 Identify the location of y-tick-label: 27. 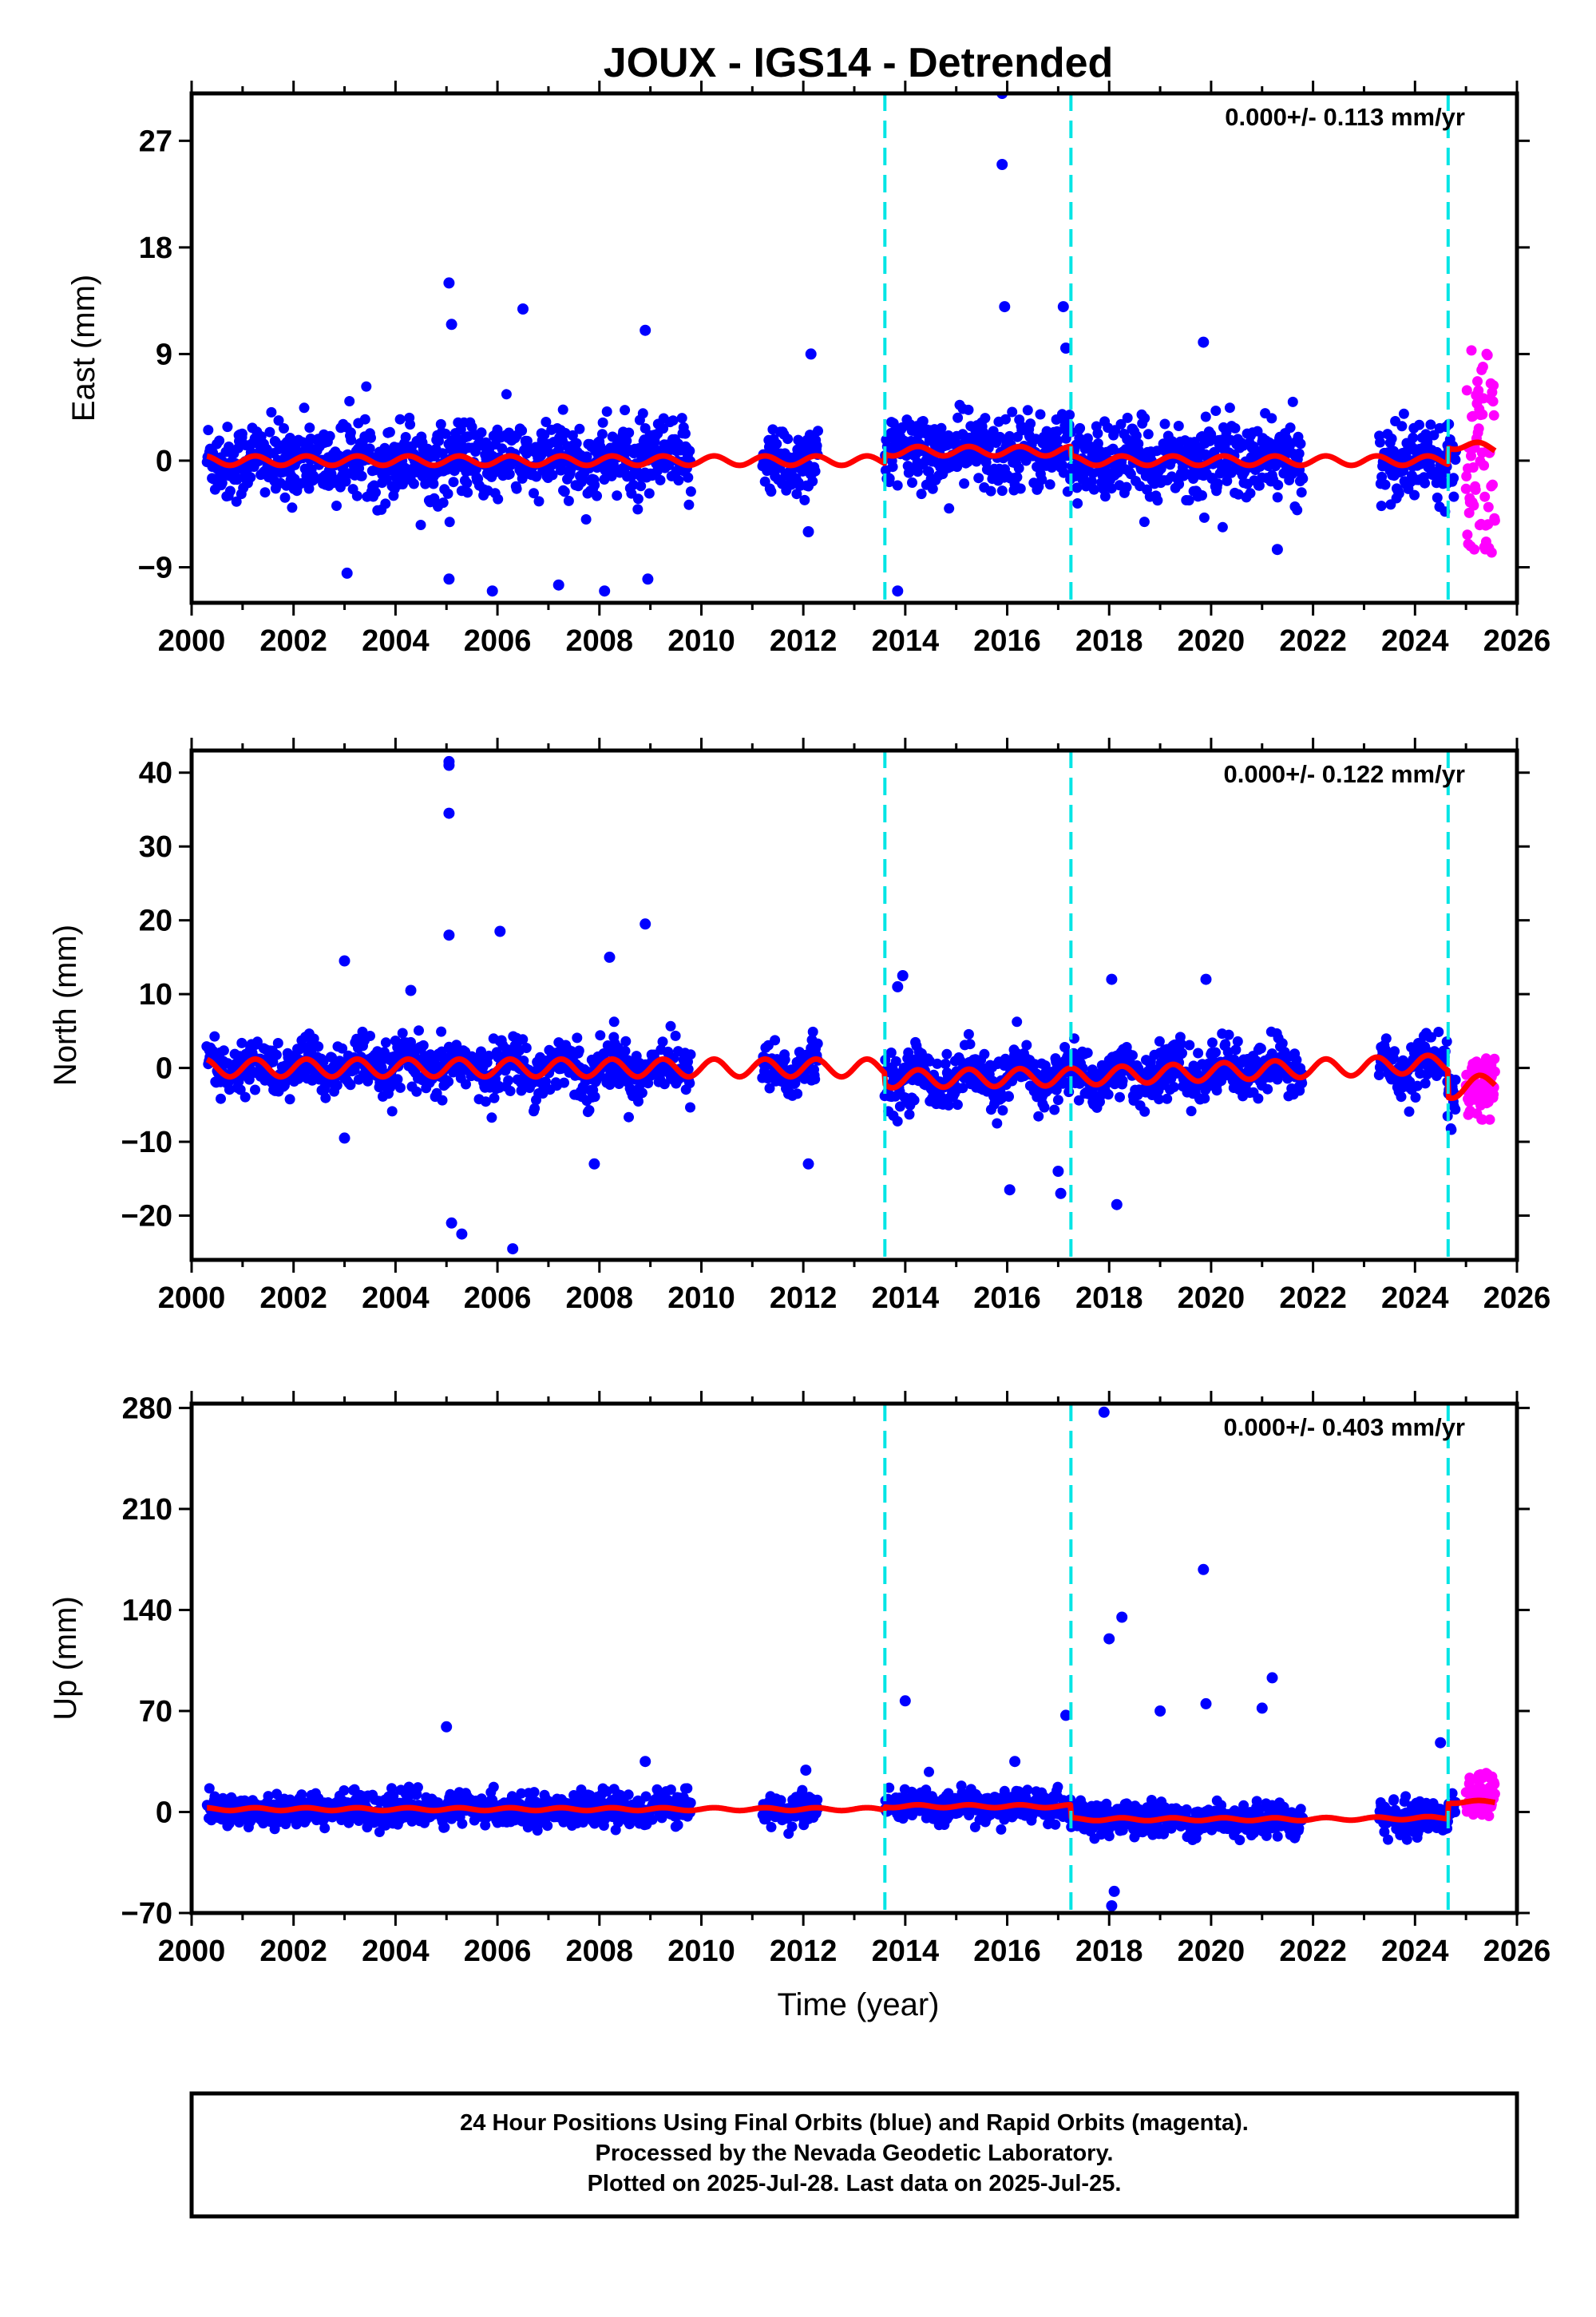
(155, 141).